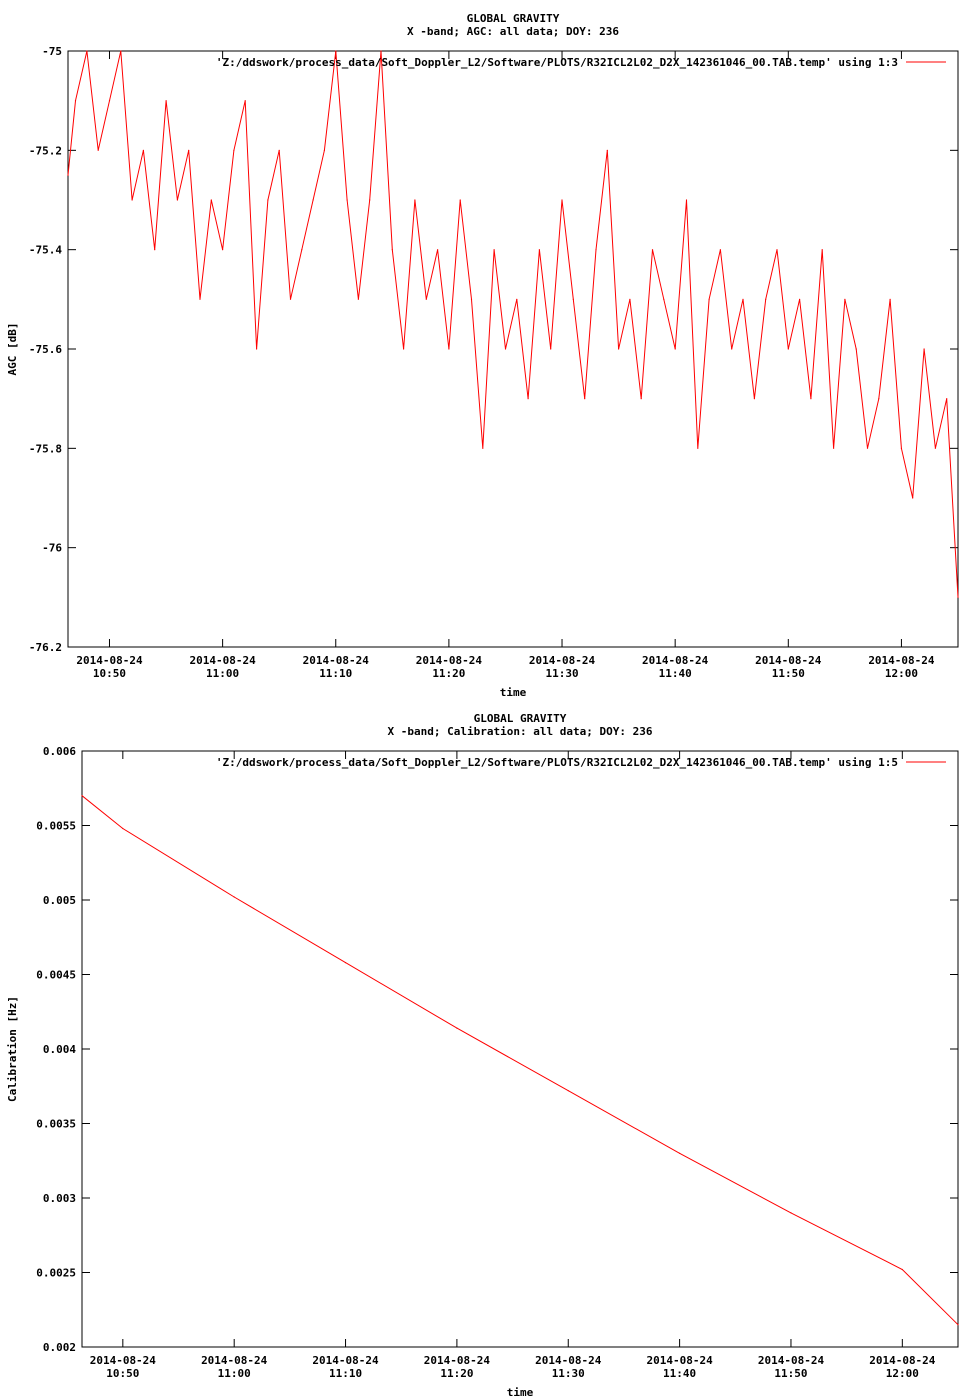 This screenshot has width=980, height=1400. What do you see at coordinates (902, 1373) in the screenshot?
I see `chart-1-xtick-time-label: 12:00` at bounding box center [902, 1373].